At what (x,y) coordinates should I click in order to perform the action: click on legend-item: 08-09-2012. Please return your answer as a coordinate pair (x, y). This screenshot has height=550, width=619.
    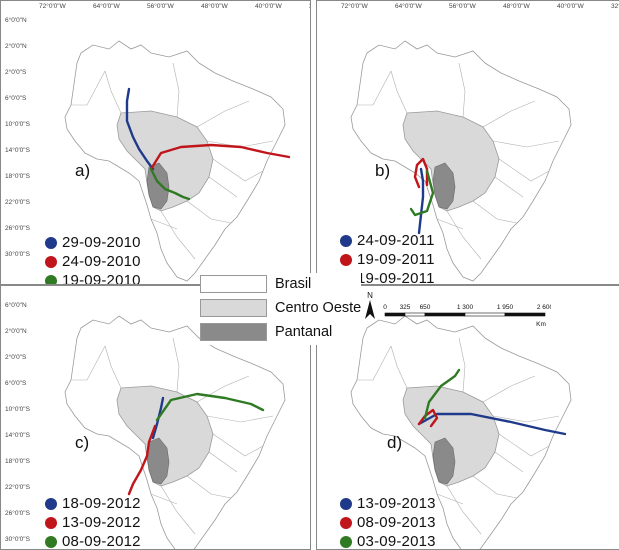
    Looking at the image, I should click on (93, 541).